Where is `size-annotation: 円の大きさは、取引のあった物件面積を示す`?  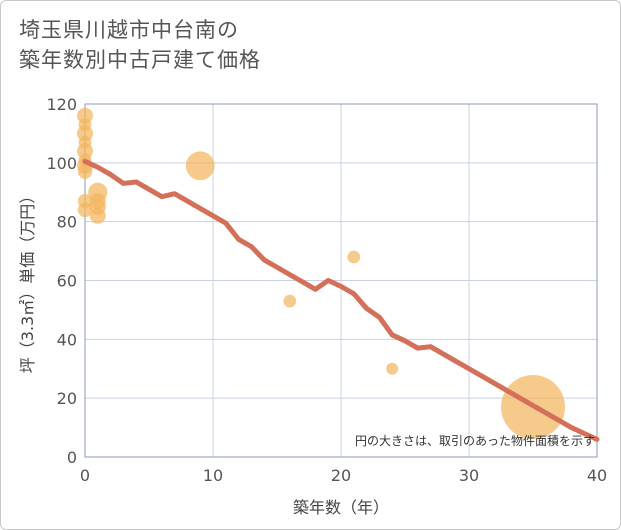 size-annotation: 円の大きさは、取引のあった物件面積を示す is located at coordinates (475, 440).